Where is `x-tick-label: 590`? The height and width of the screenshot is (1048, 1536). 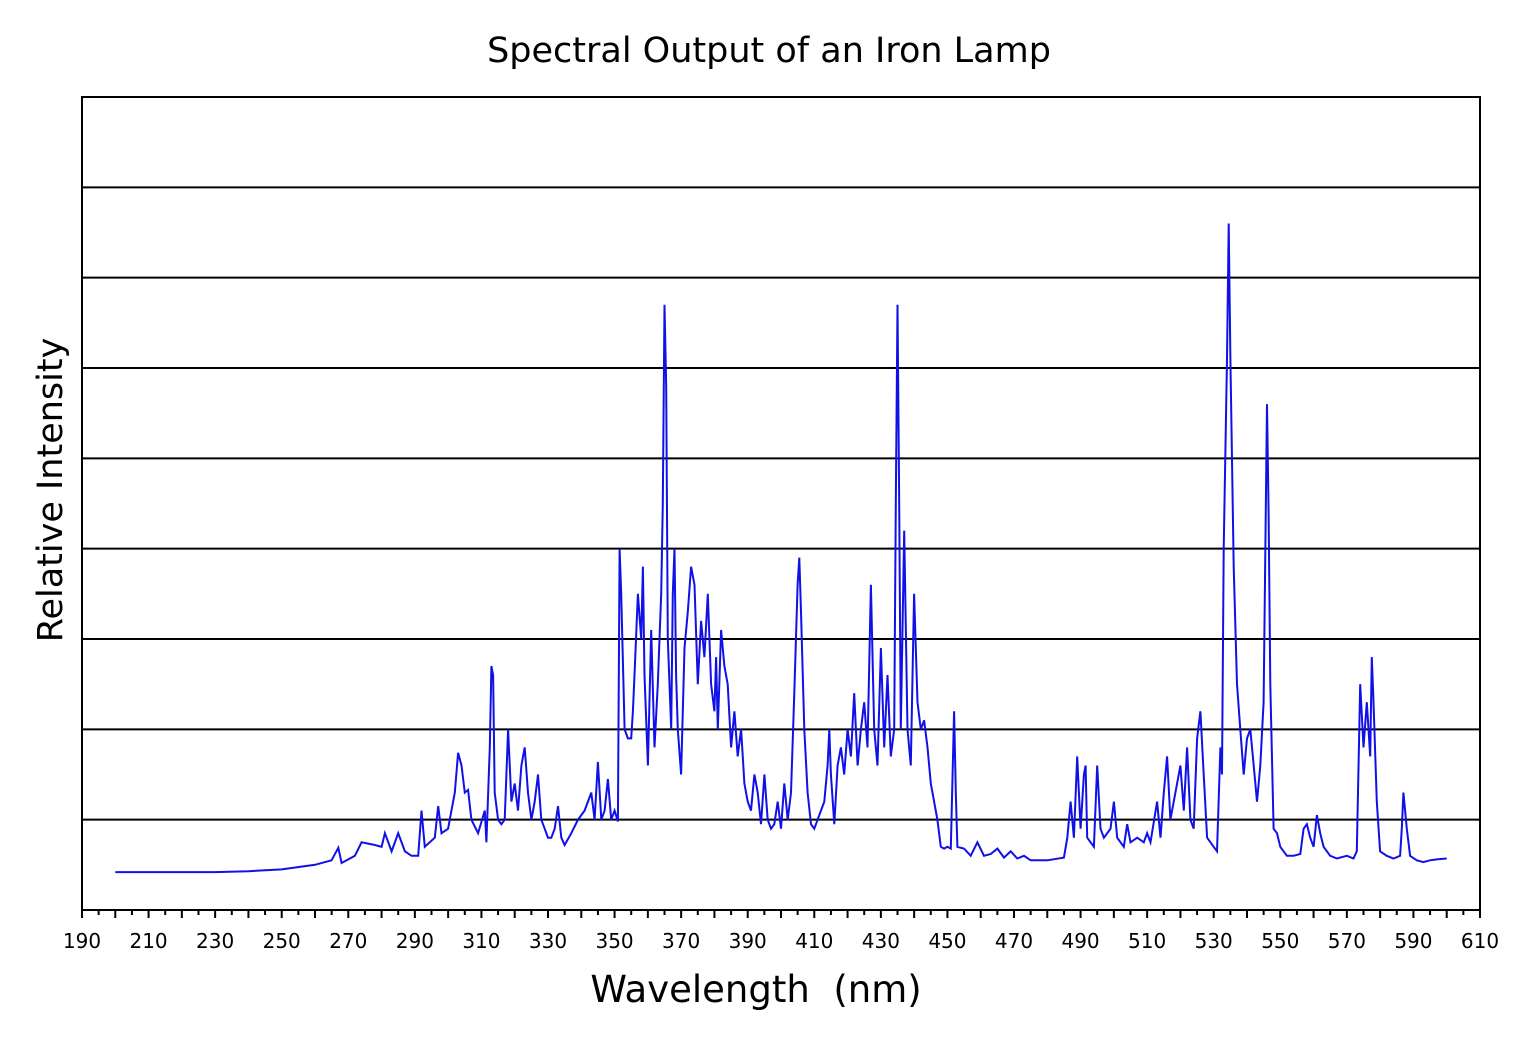
x-tick-label: 590 is located at coordinates (1413, 941).